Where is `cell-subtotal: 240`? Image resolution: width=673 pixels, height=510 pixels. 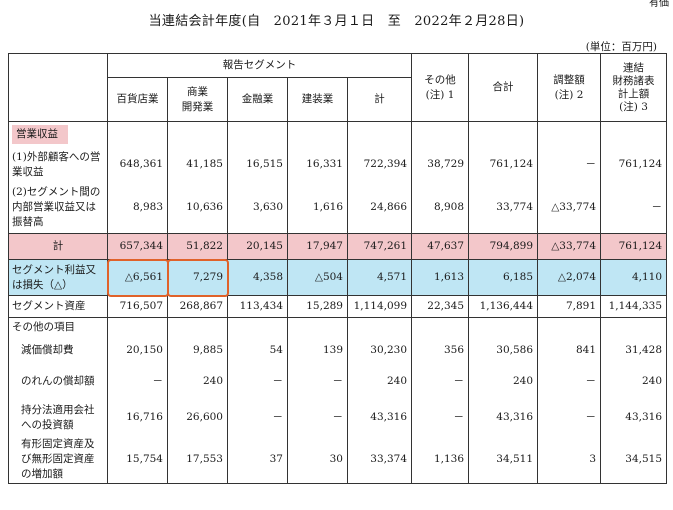
cell-subtotal: 240 is located at coordinates (379, 381).